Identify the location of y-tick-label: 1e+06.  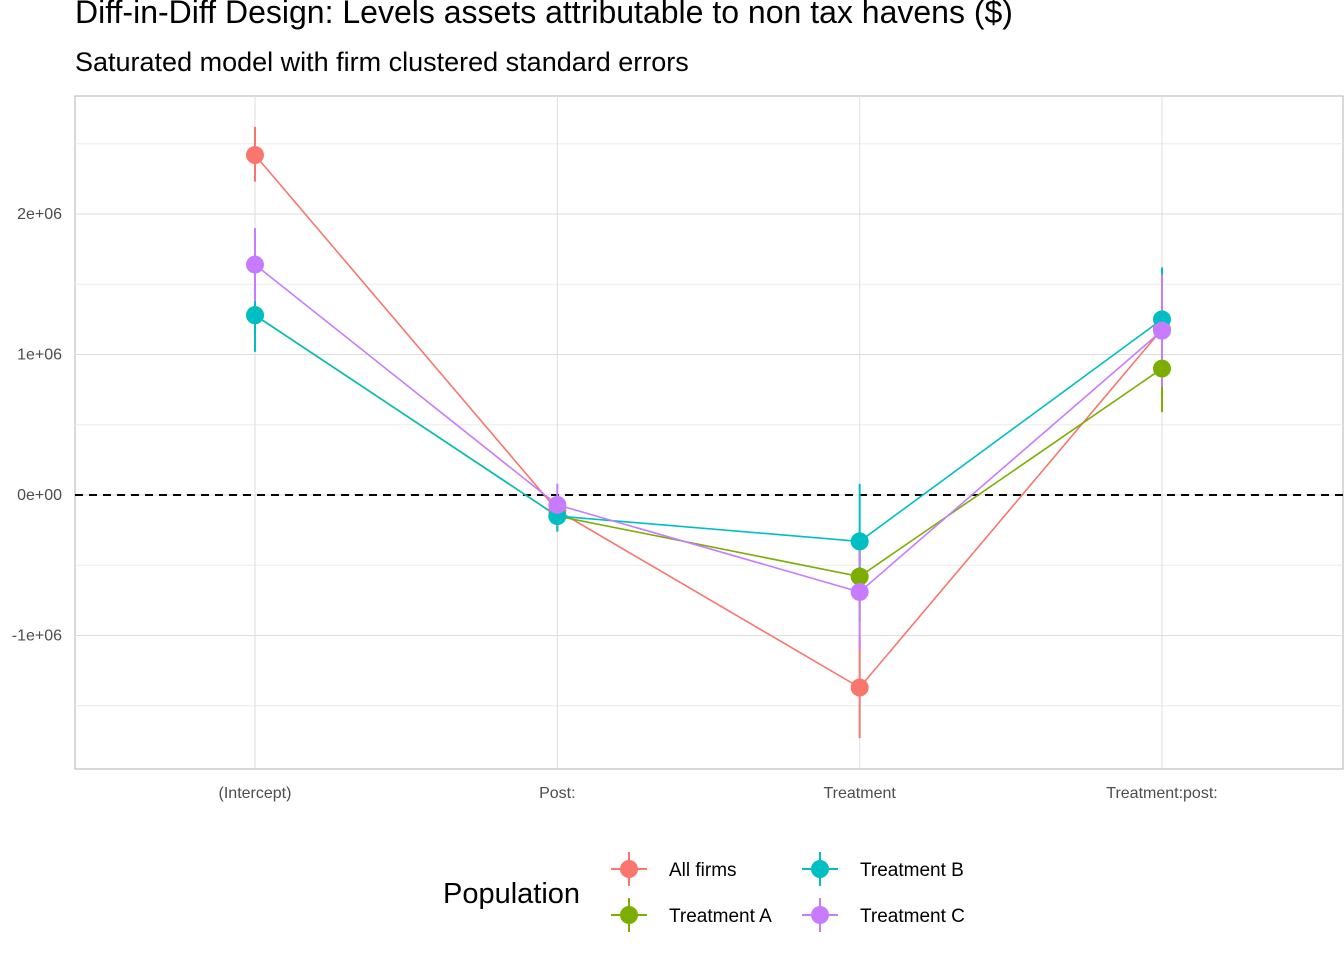
(39, 355).